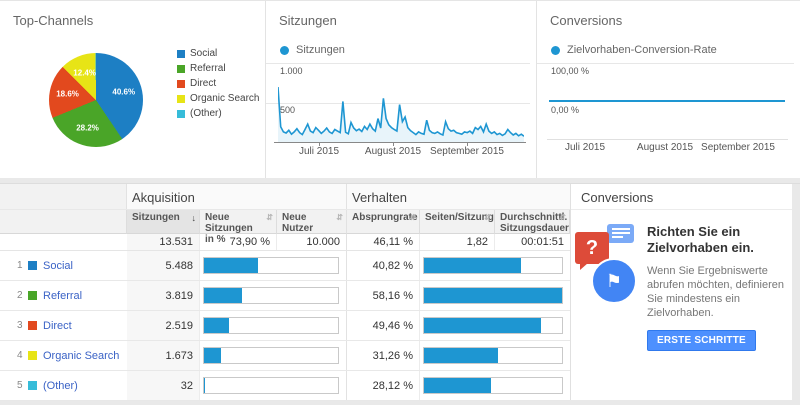 The width and height of the screenshot is (800, 405). I want to click on chat-lines-icon, so click(620, 233).